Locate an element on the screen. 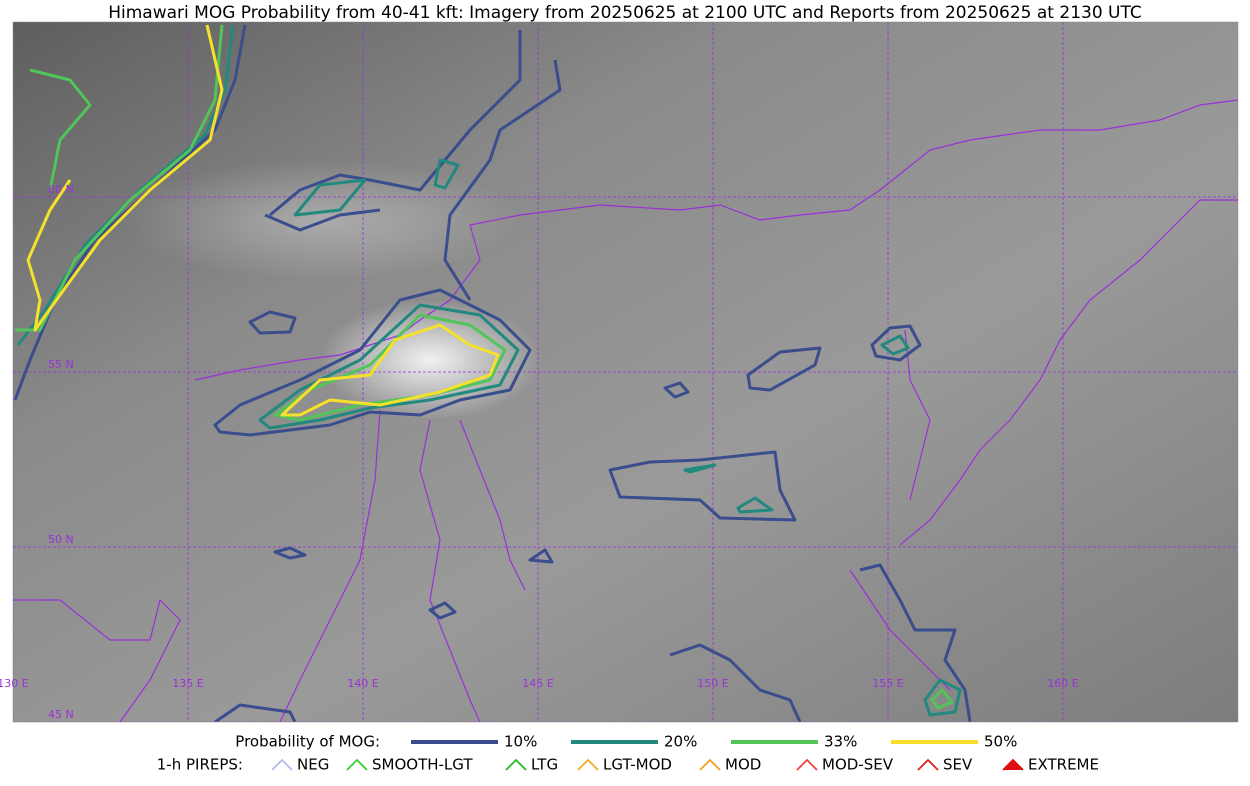  legend-label: MOD-SEV is located at coordinates (858, 765).